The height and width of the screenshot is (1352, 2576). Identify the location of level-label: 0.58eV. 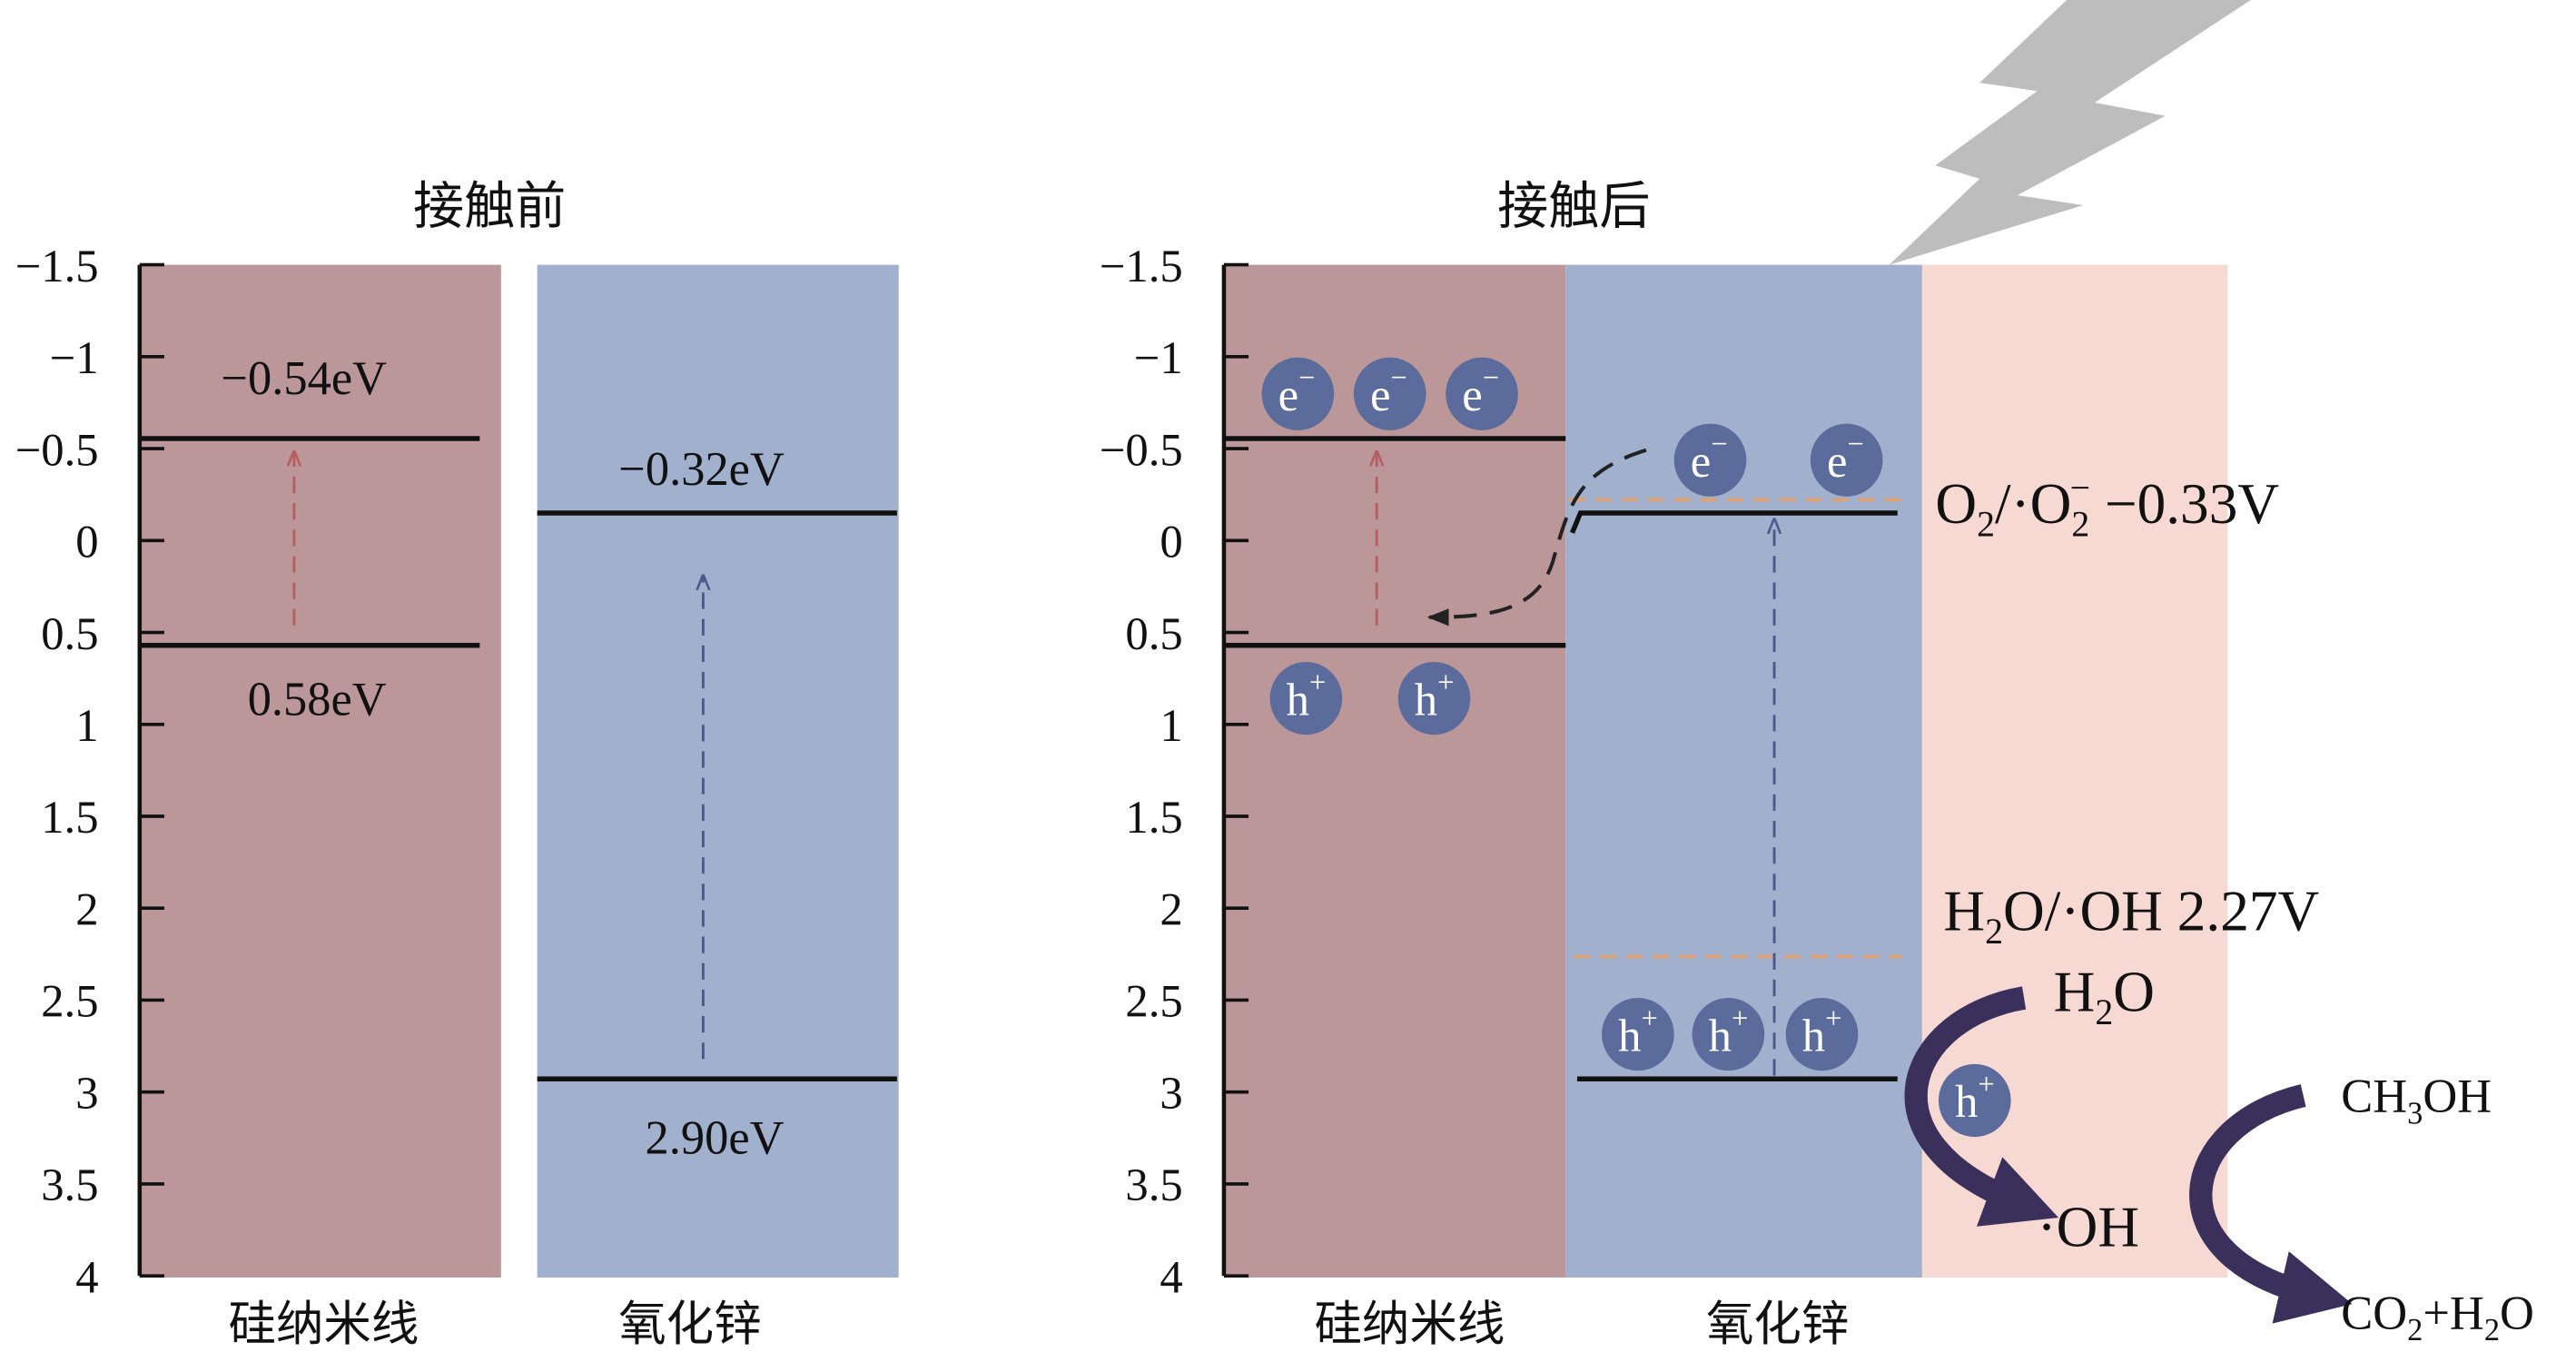
(317, 699).